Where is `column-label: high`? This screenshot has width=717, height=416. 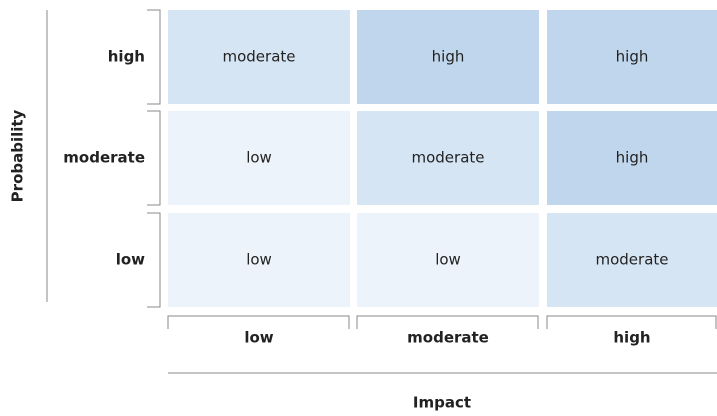 column-label: high is located at coordinates (631, 338).